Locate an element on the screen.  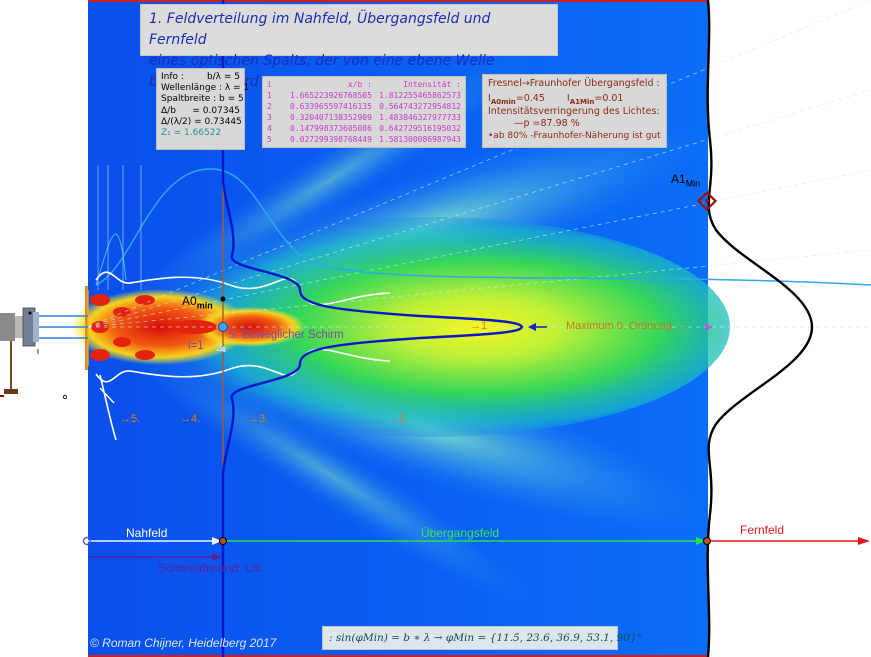
maximum-label: Maximum 0. Ordnung → is located at coordinates (626, 326).